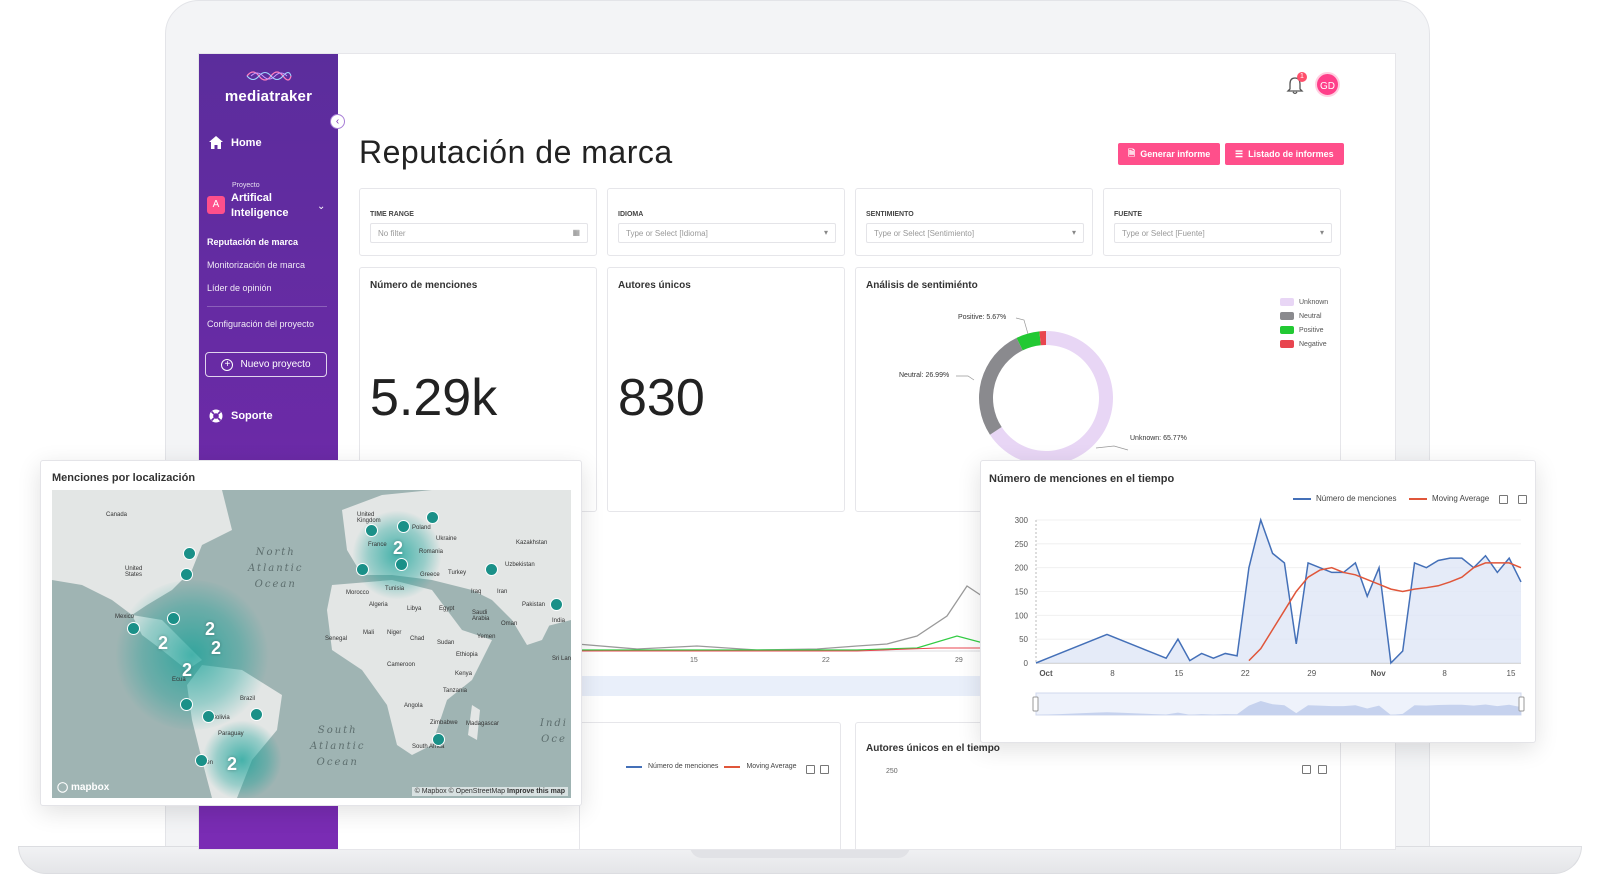 The height and width of the screenshot is (884, 1600). What do you see at coordinates (727, 233) in the screenshot?
I see `idioma-select: Type or Select [Idioma] ▾` at bounding box center [727, 233].